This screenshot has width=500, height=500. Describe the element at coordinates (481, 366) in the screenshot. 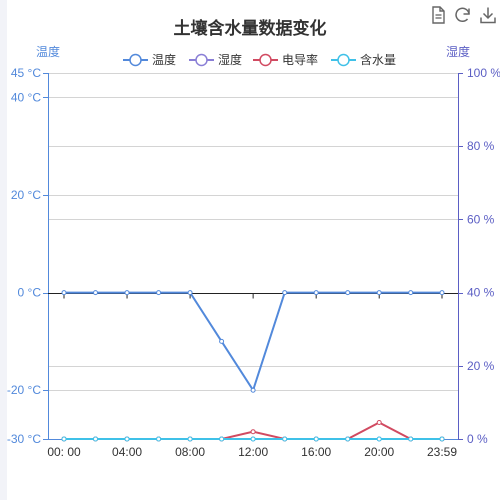

I see `right-y-tick-label: 20 %` at that location.